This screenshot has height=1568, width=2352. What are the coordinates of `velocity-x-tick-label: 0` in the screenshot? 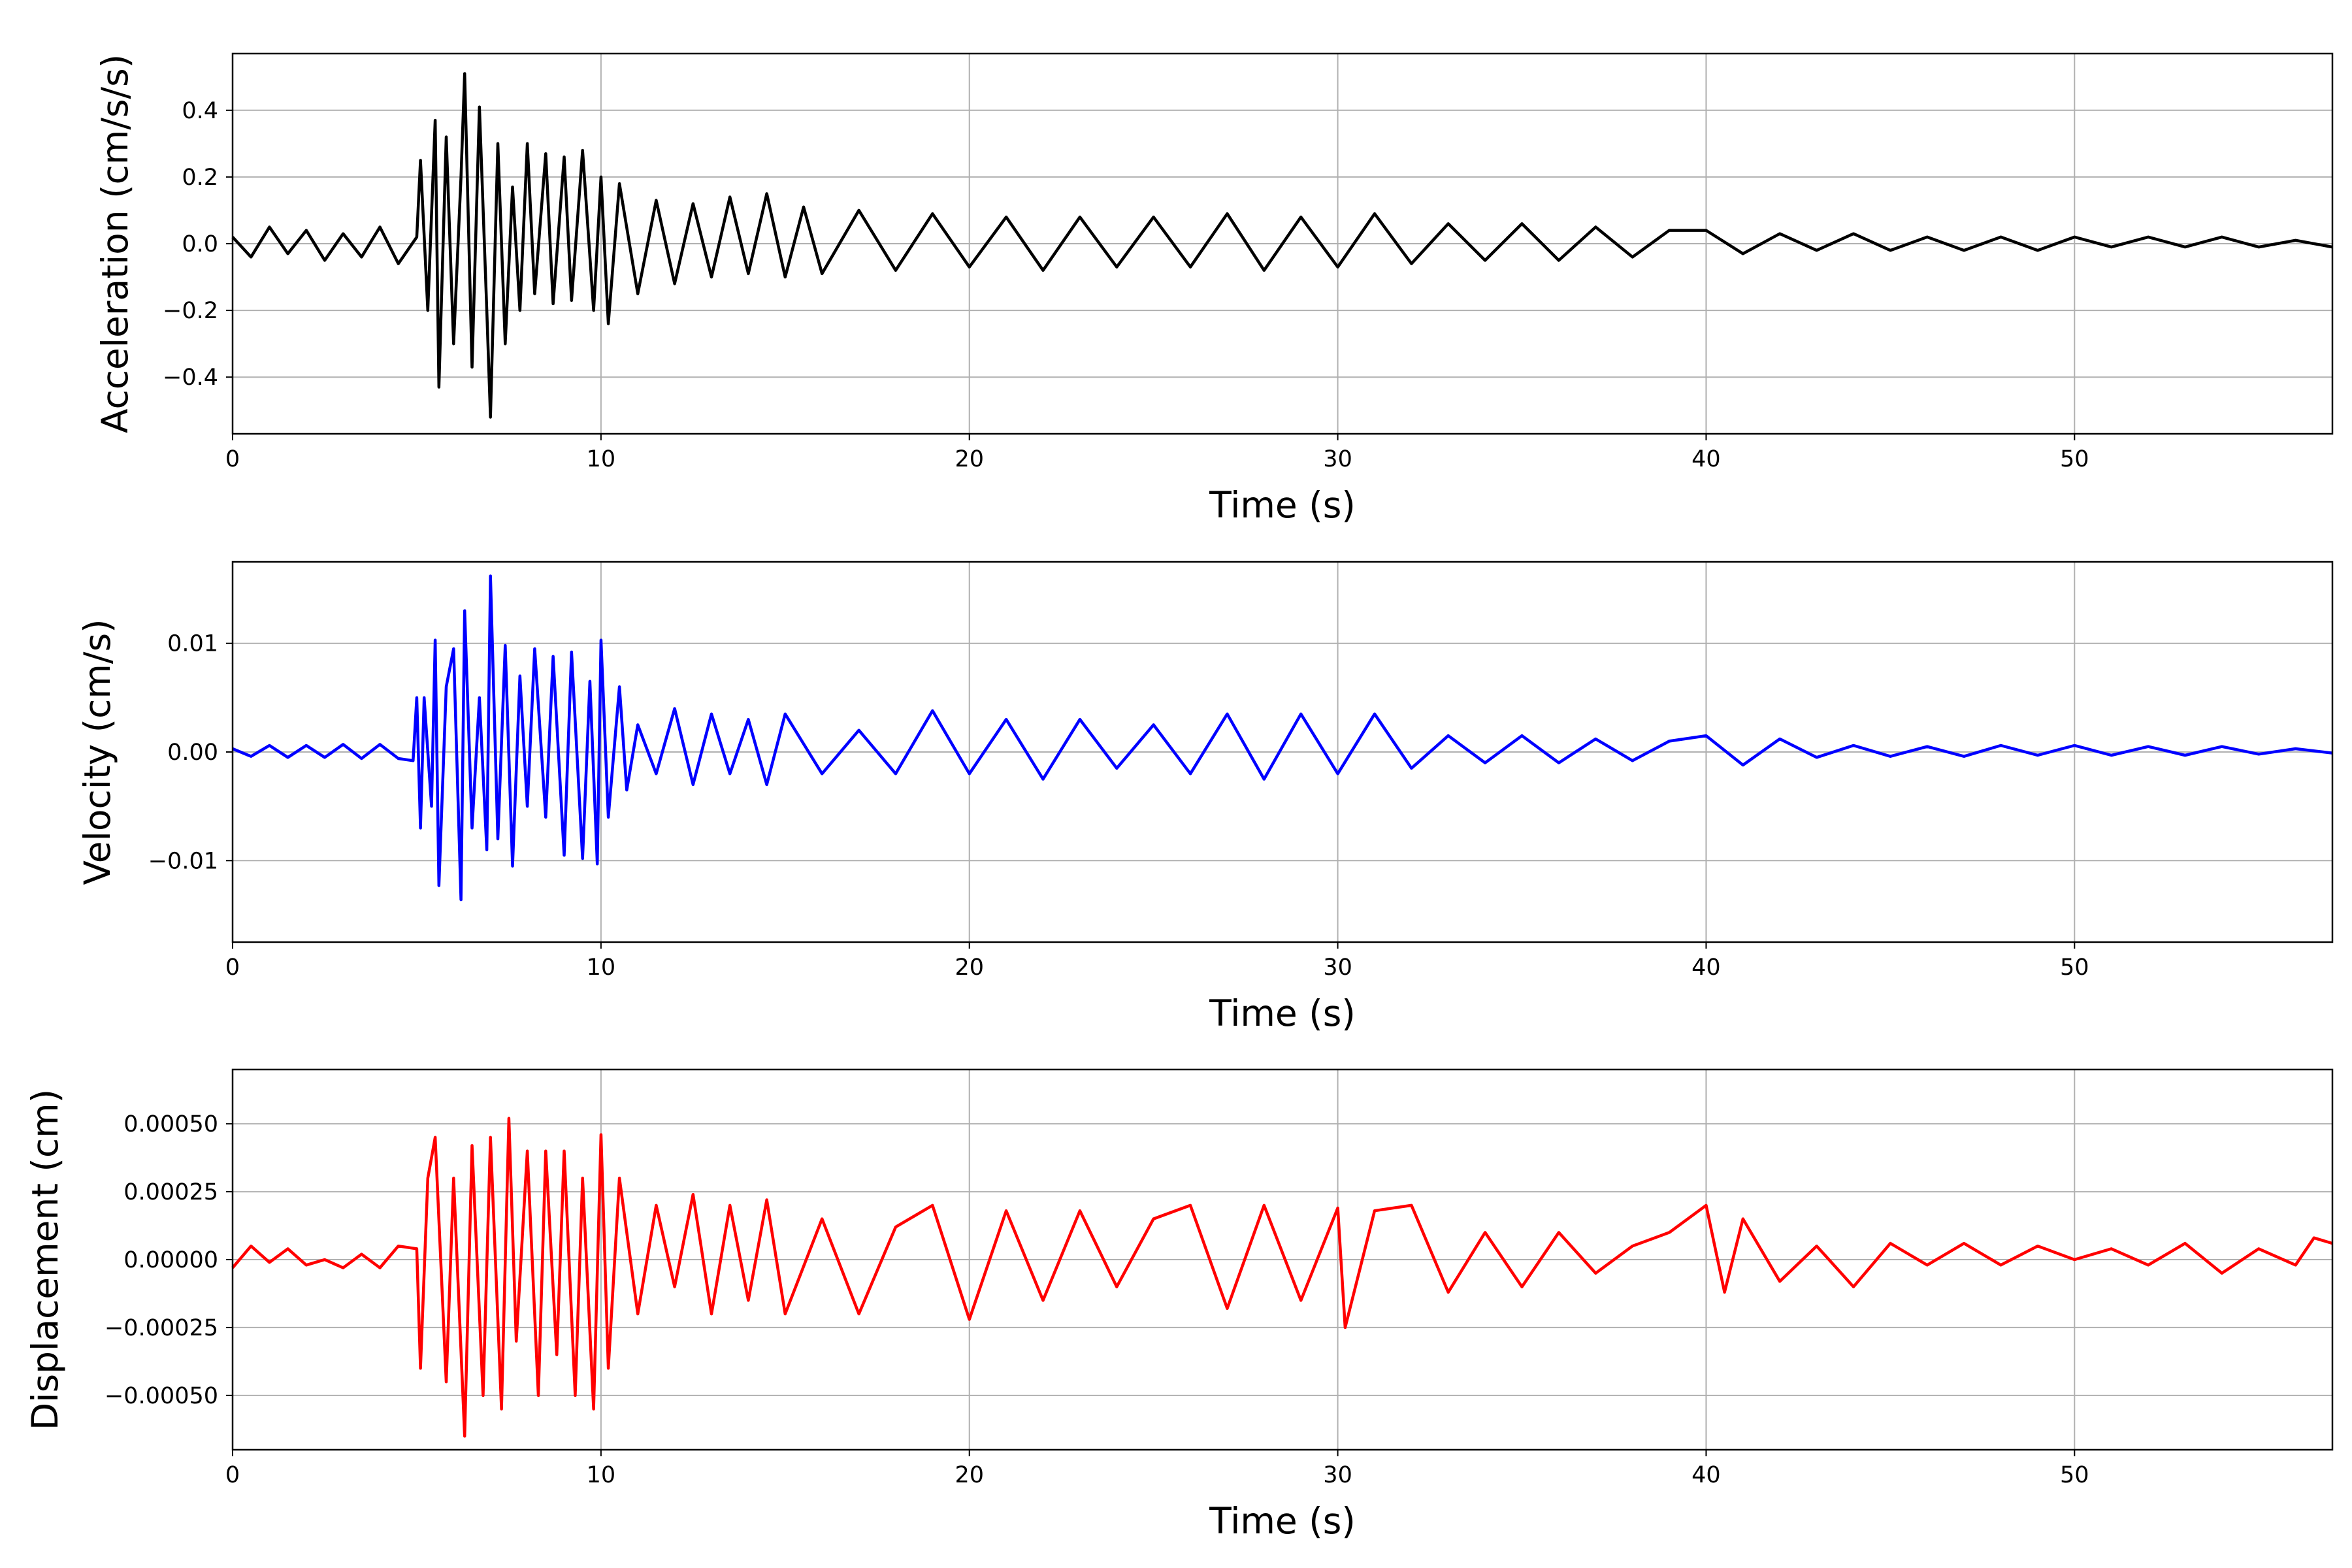 It's located at (232, 968).